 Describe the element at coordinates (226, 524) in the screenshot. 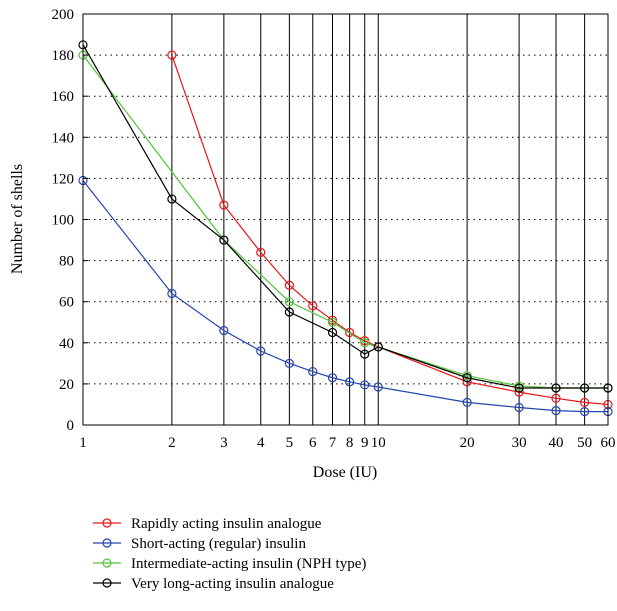

I see `legend-label: Rapidly acting insulin analogue` at that location.